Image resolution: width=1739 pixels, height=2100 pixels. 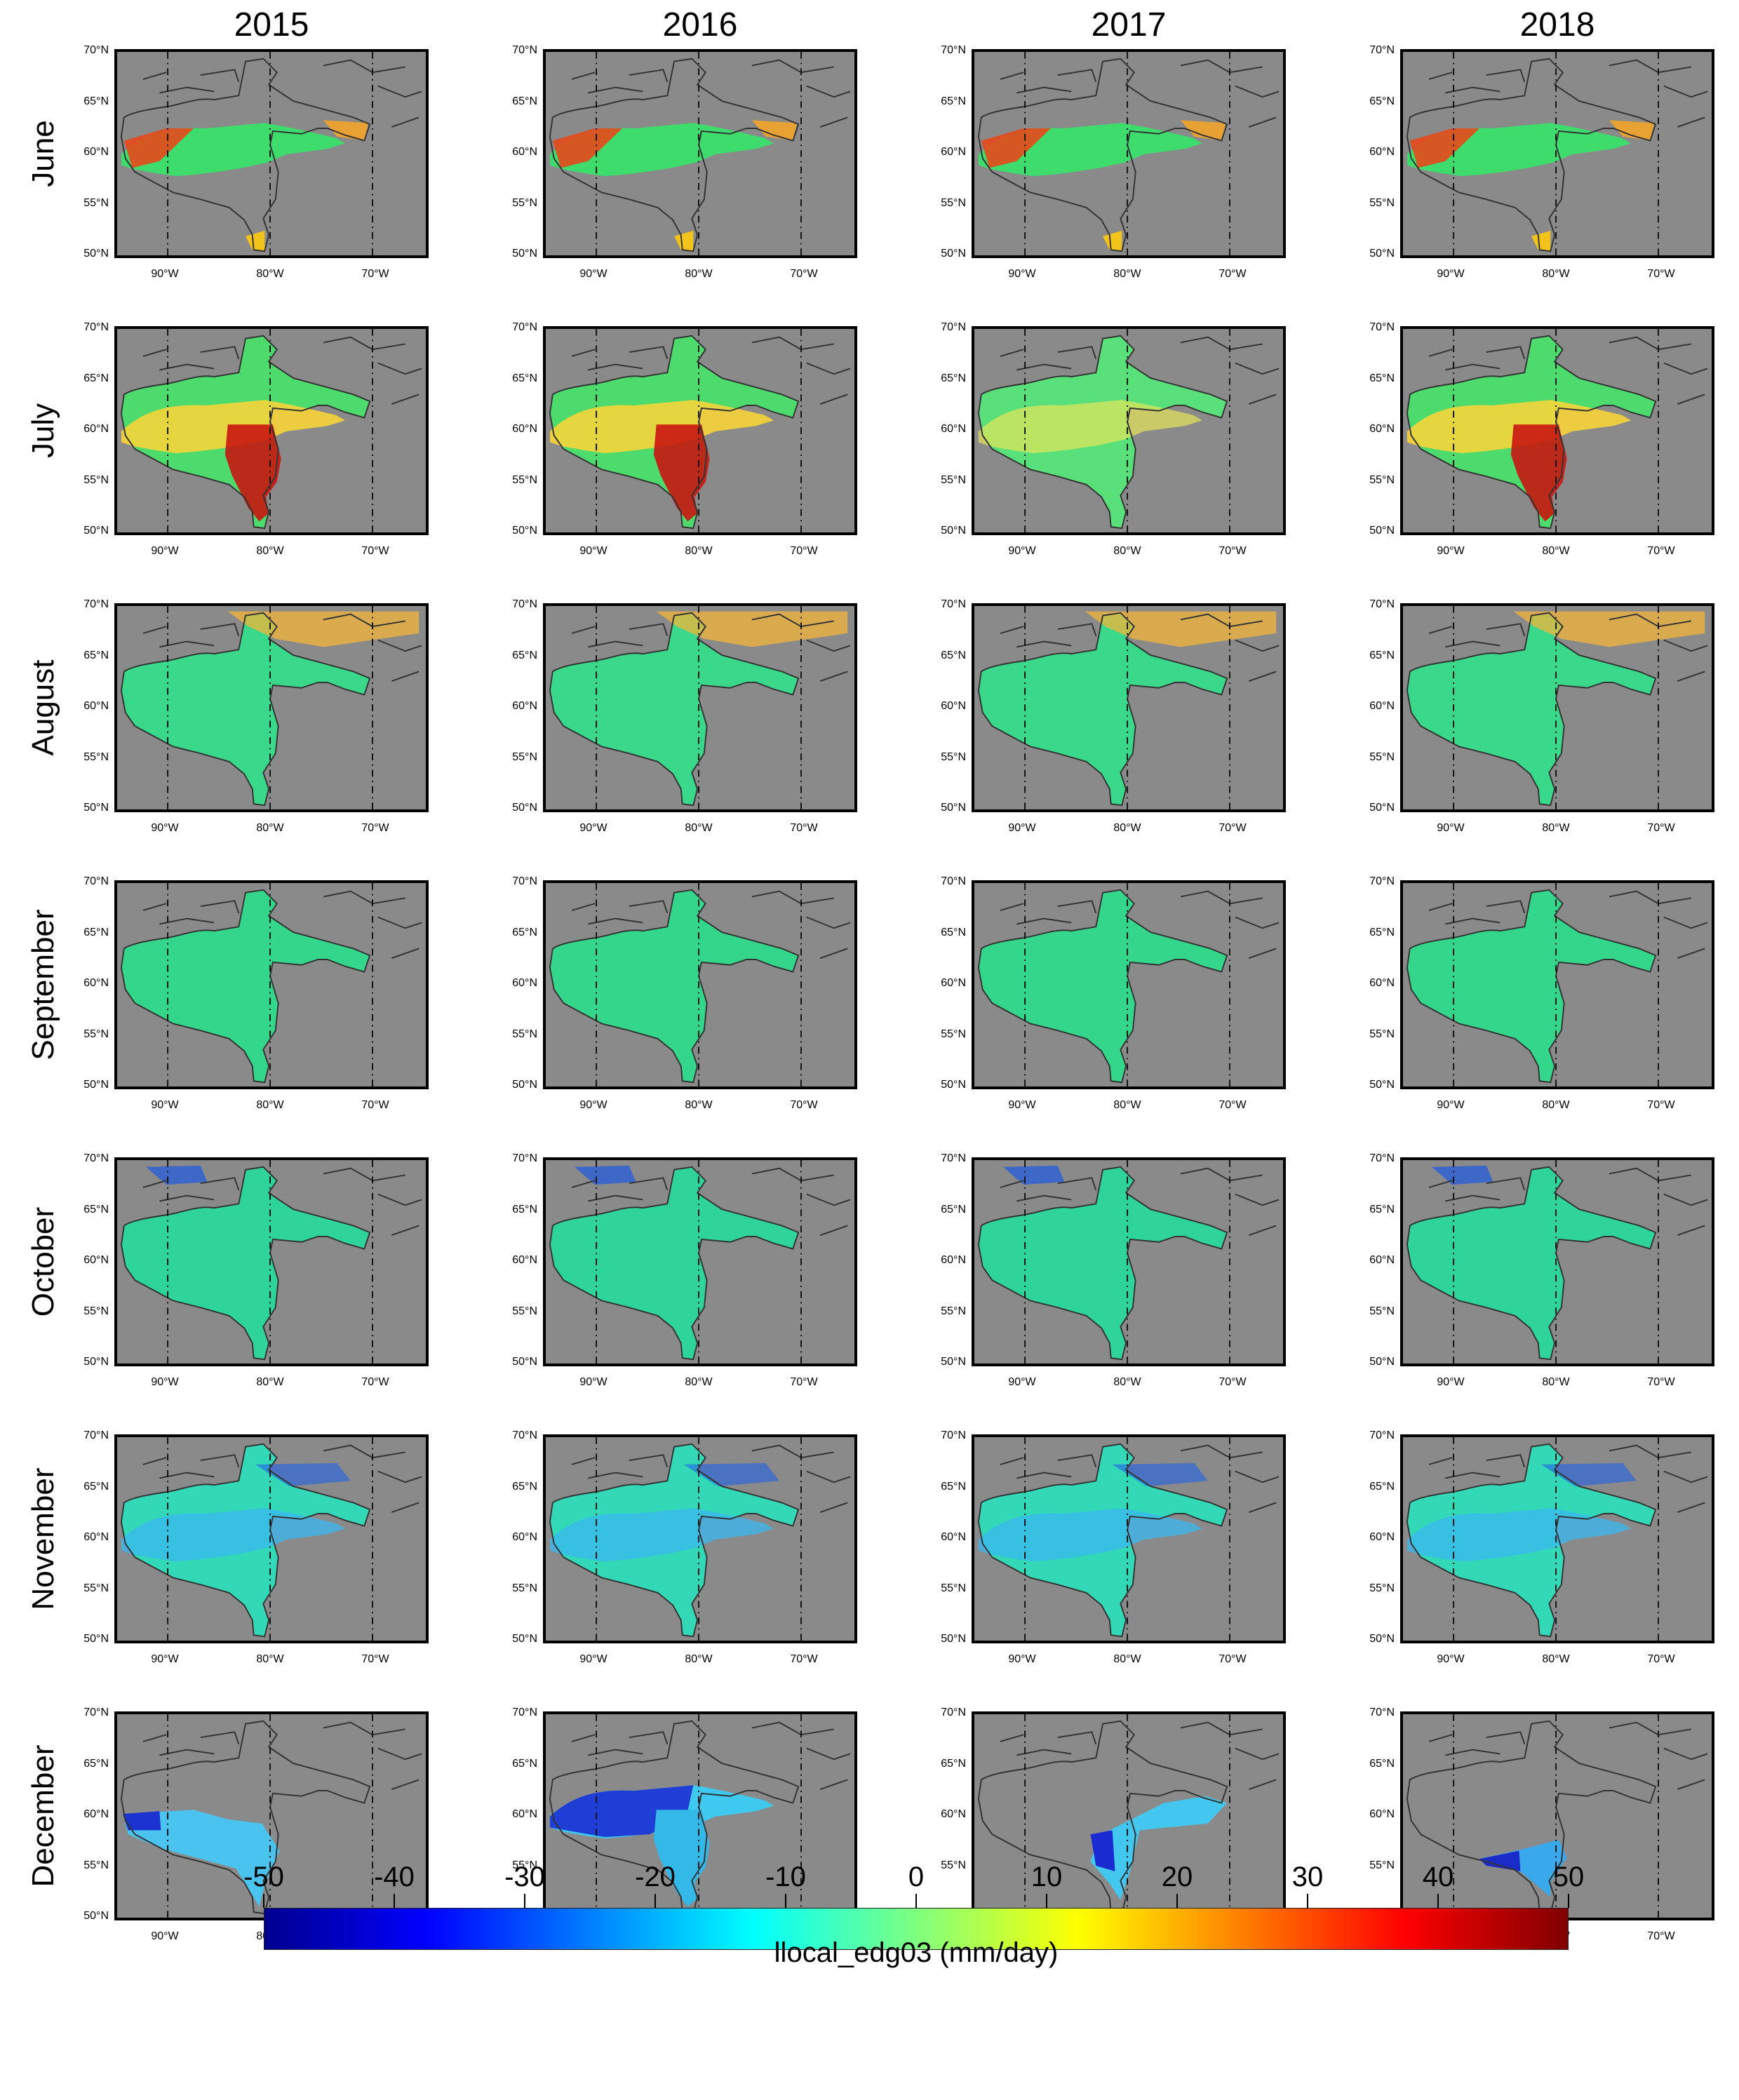 I want to click on map-panel-october-2016: 70°N 65°N 60°N 55°N 50°N 90°W 80°W 70°W, so click(x=684, y=1270).